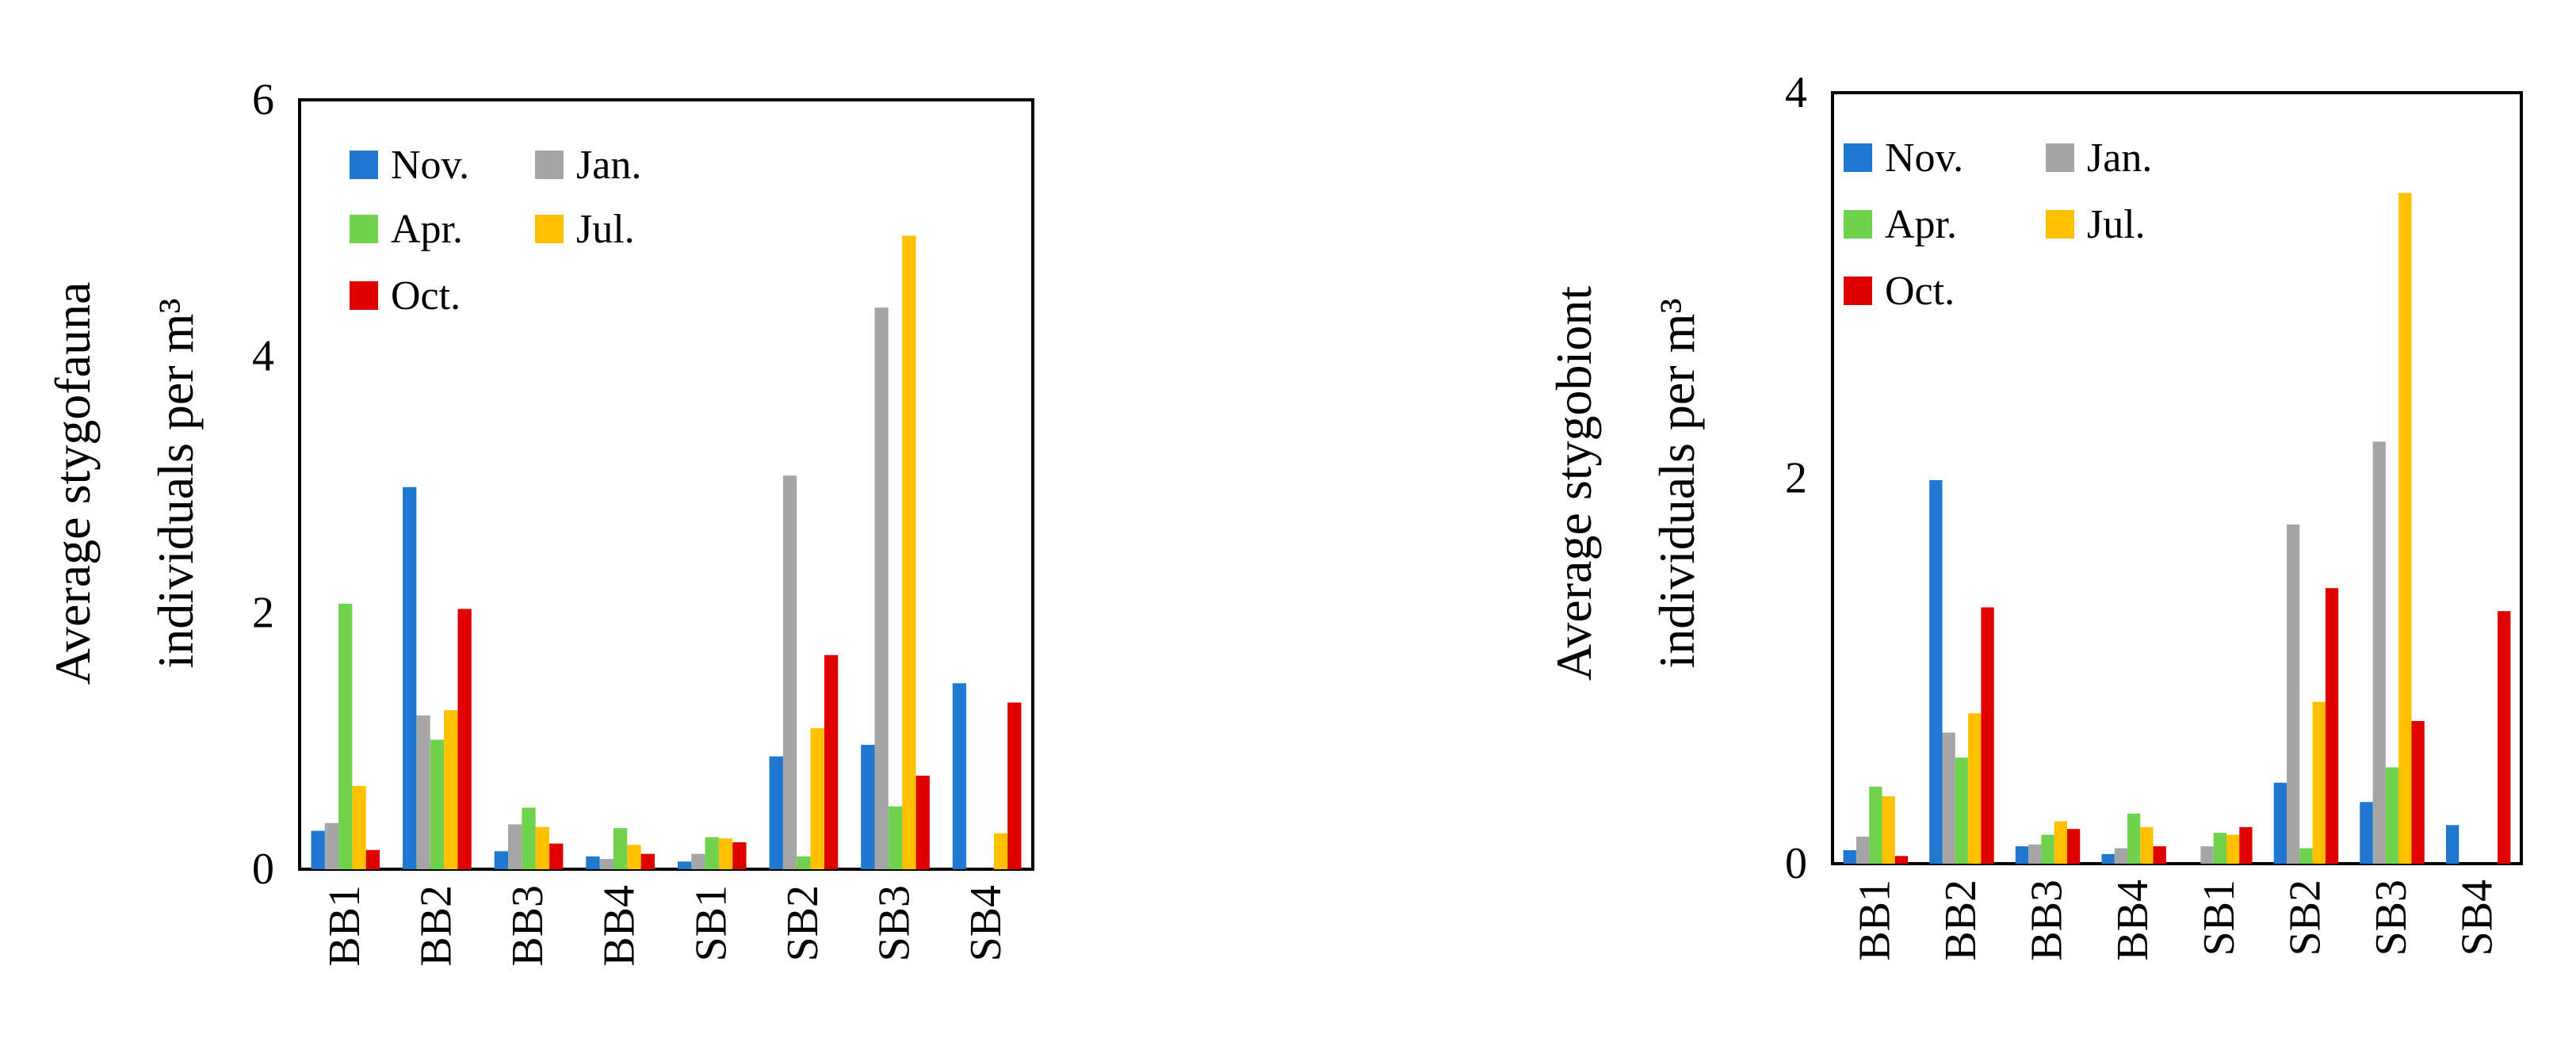 The width and height of the screenshot is (2576, 1038). I want to click on x-tick-label: SB4, so click(986, 924).